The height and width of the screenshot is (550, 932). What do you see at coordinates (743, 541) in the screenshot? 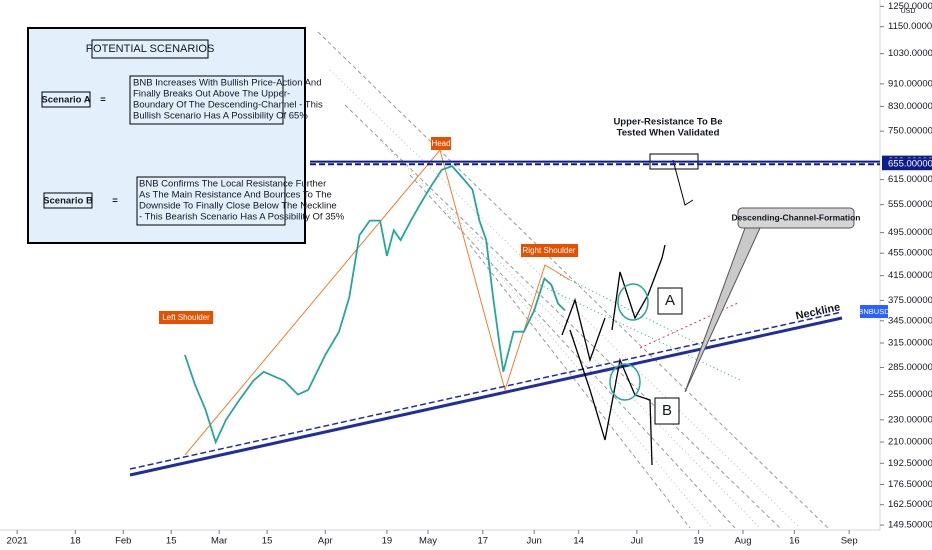
I see `x-tick-label: Aug` at bounding box center [743, 541].